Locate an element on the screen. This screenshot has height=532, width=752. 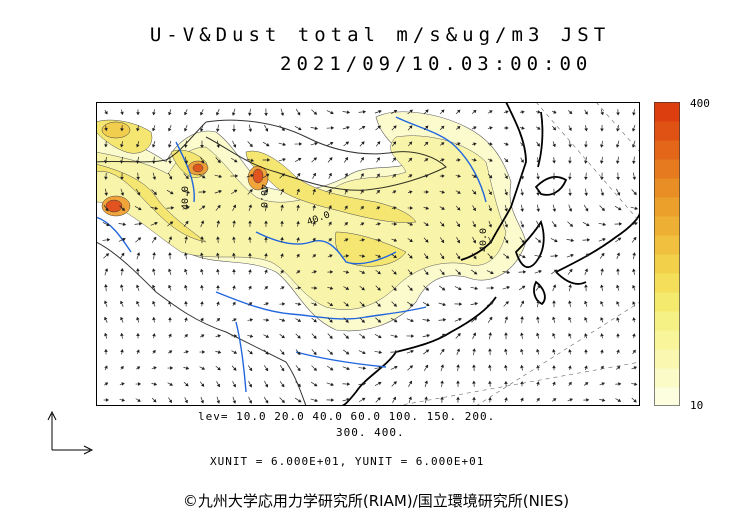
graticule-line is located at coordinates (587, 162).